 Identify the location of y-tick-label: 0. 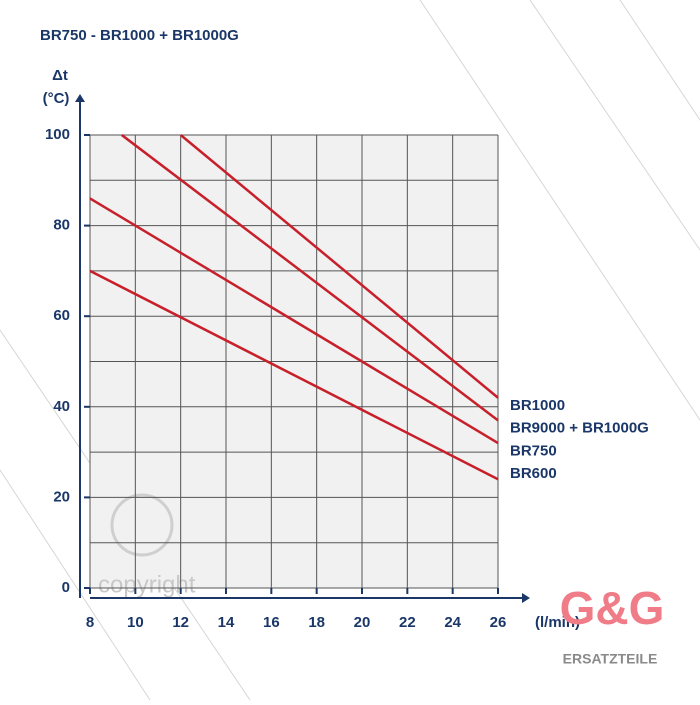
(66, 587).